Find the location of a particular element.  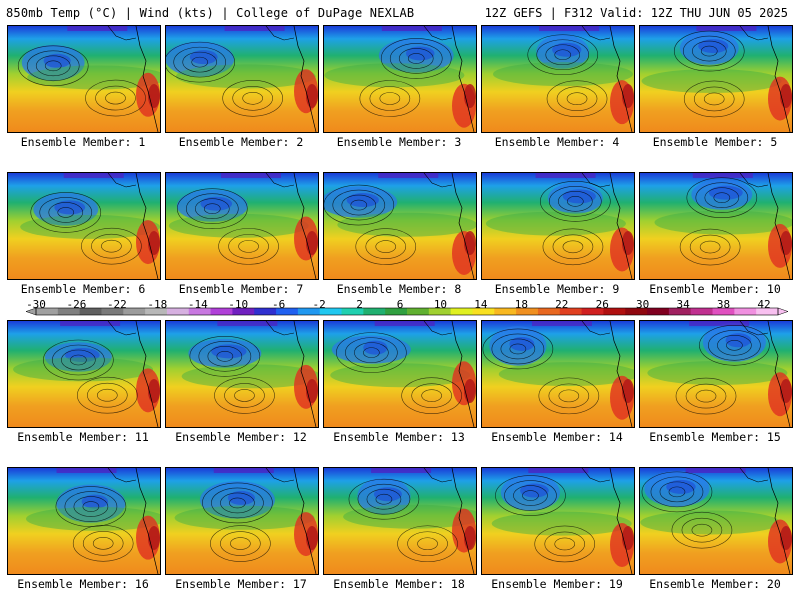

colorbar-tick-label: -10 is located at coordinates (238, 304).